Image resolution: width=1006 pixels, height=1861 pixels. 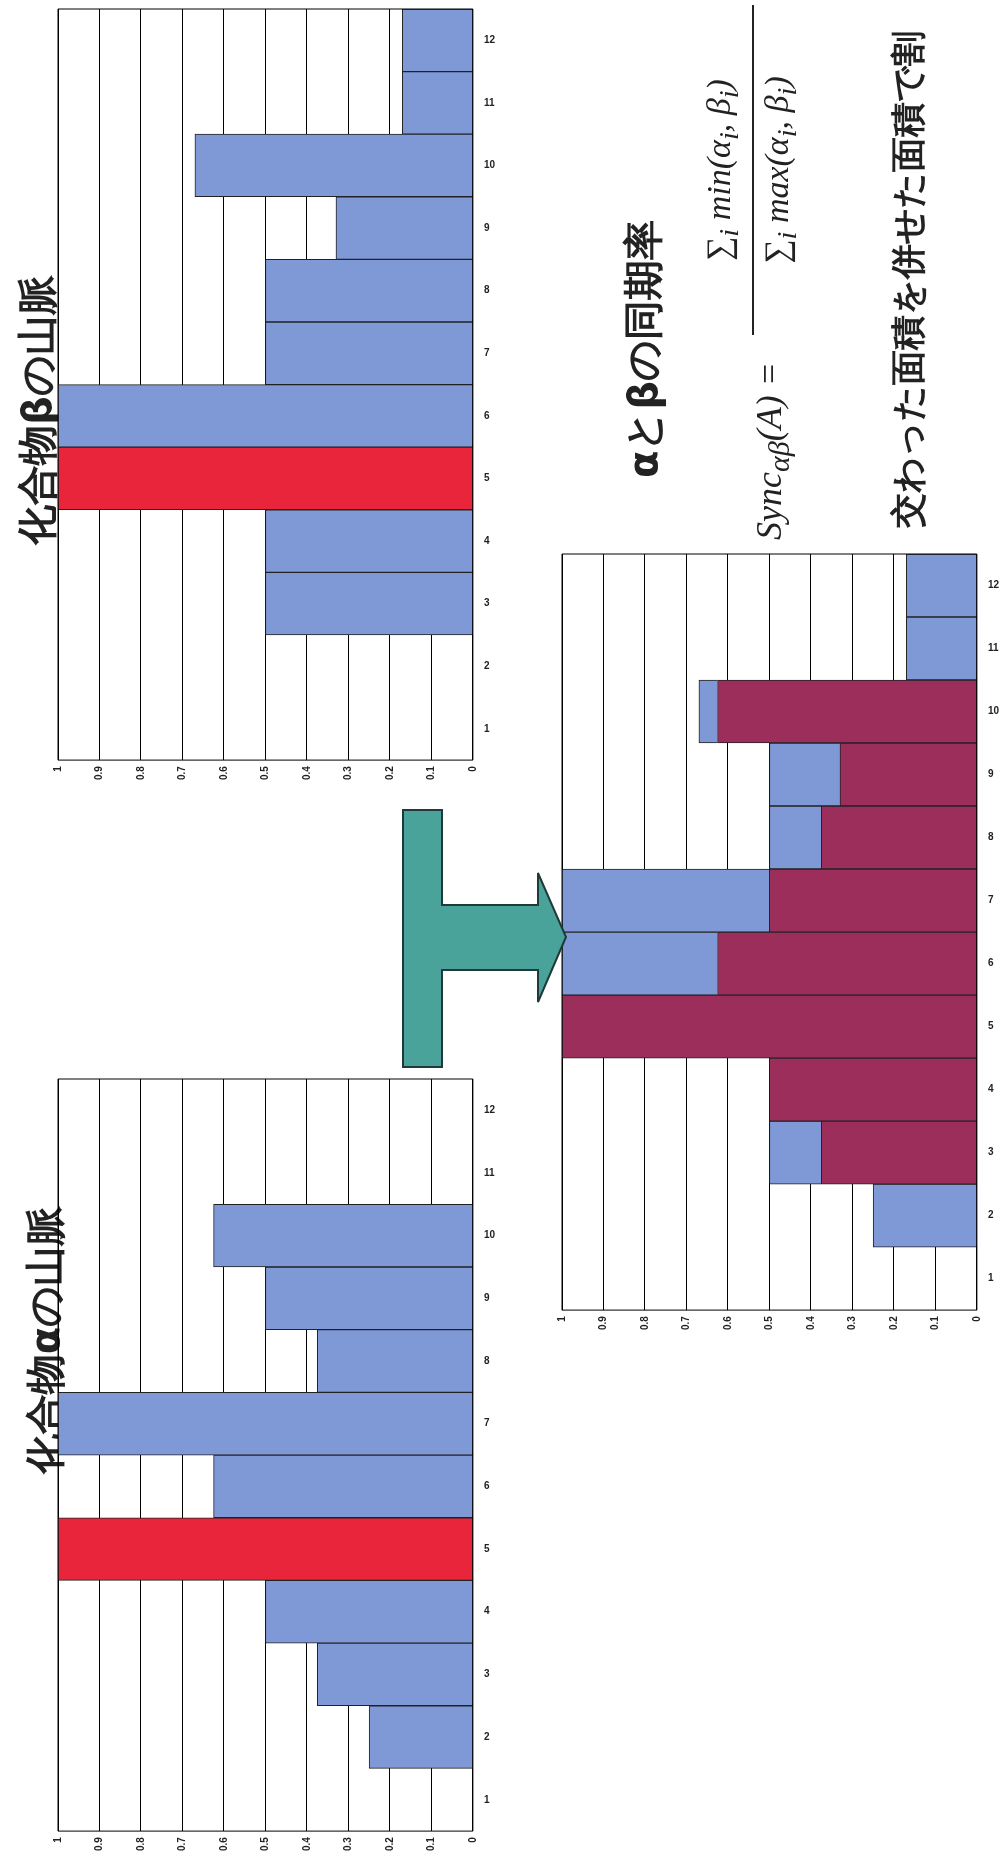 I want to click on text: 交わった面積を併せた面積で割, so click(x=908, y=279).